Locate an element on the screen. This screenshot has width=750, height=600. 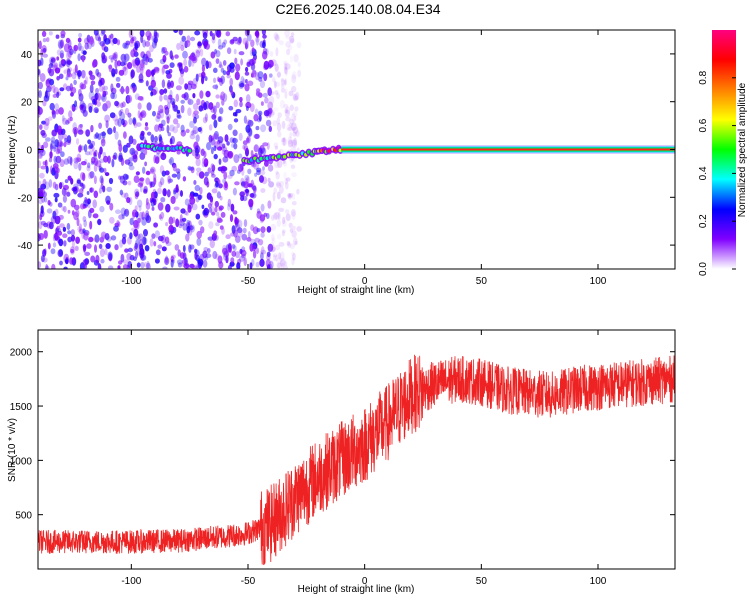
colorbar-tick-label: 0.0 is located at coordinates (703, 269).